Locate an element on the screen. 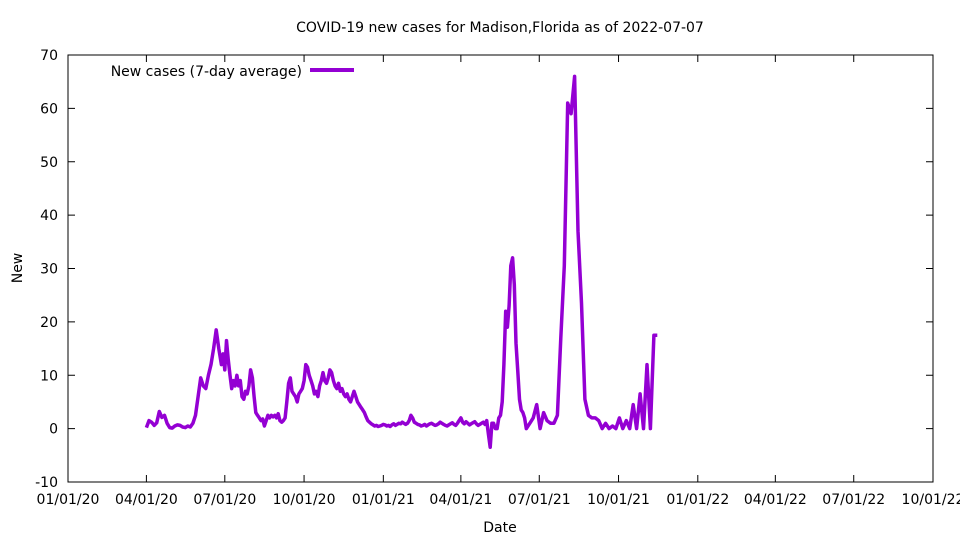 The height and width of the screenshot is (540, 960). x-tick-label: 01/01/22 is located at coordinates (697, 500).